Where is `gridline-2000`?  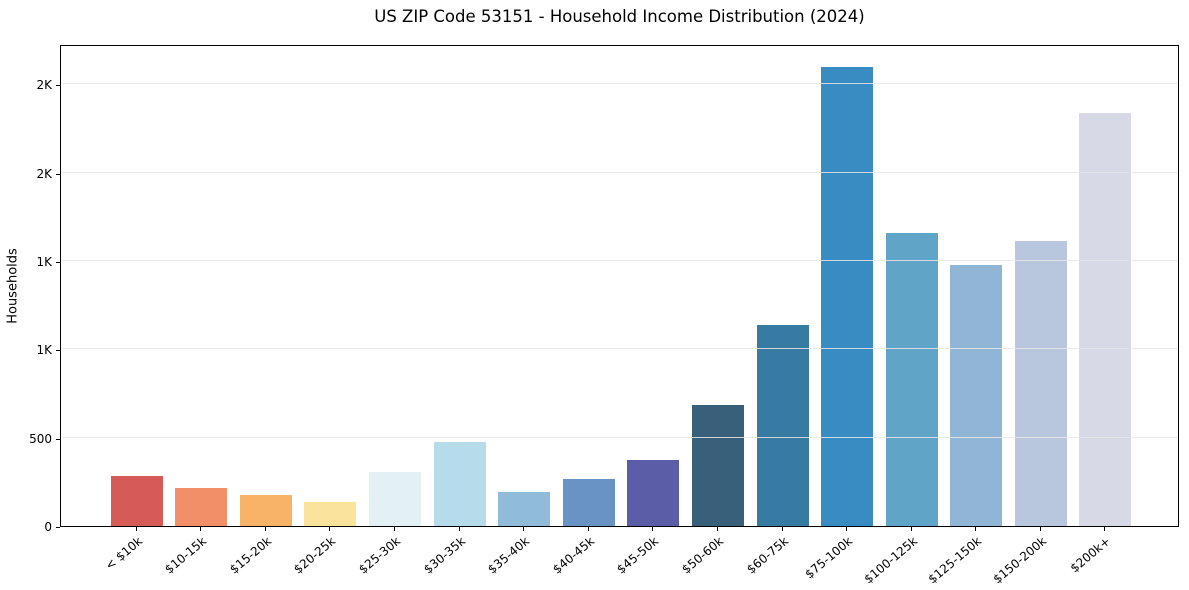
gridline-2000 is located at coordinates (619, 172).